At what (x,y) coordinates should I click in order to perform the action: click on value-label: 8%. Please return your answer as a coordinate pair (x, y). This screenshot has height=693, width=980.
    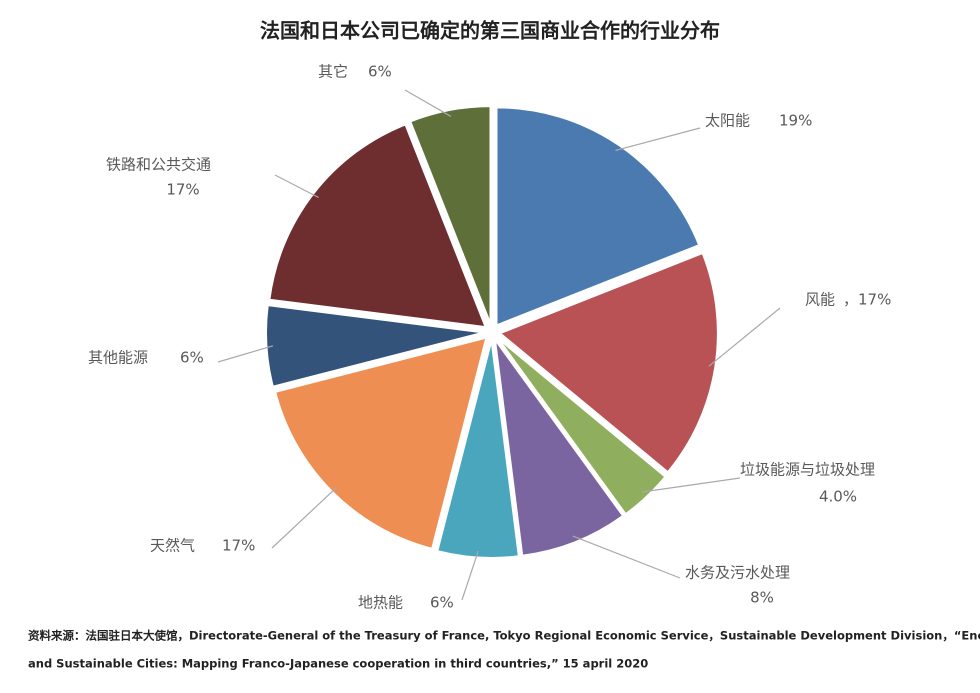
    Looking at the image, I should click on (762, 598).